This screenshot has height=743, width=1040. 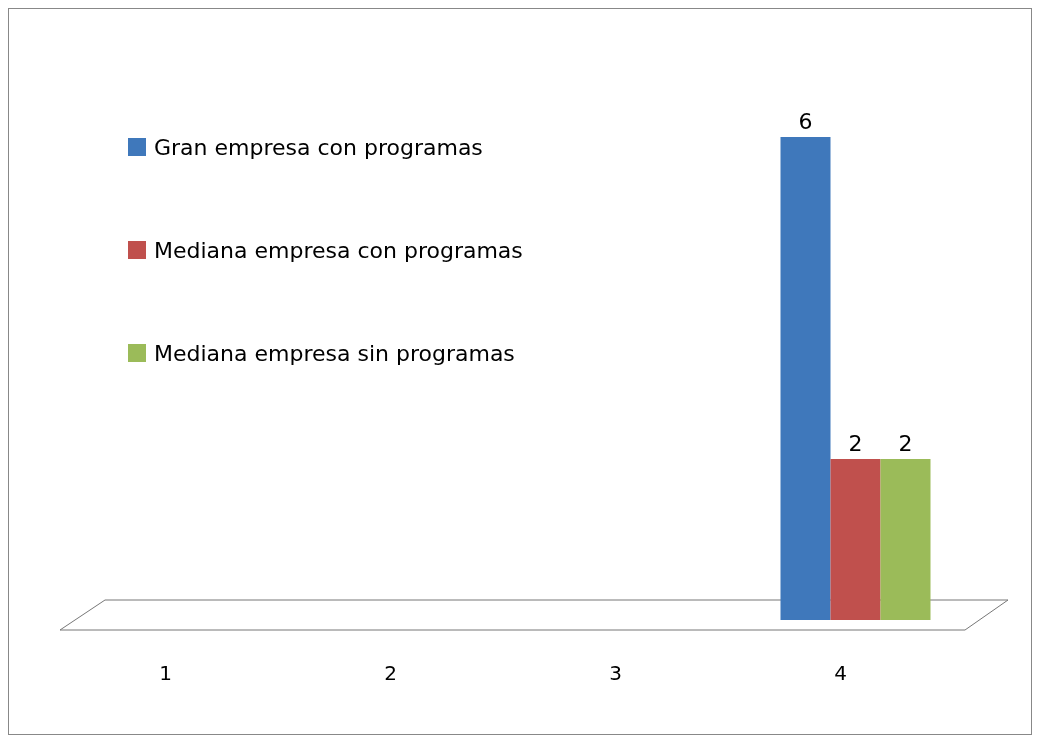 I want to click on x-tick-label: 3, so click(x=615, y=673).